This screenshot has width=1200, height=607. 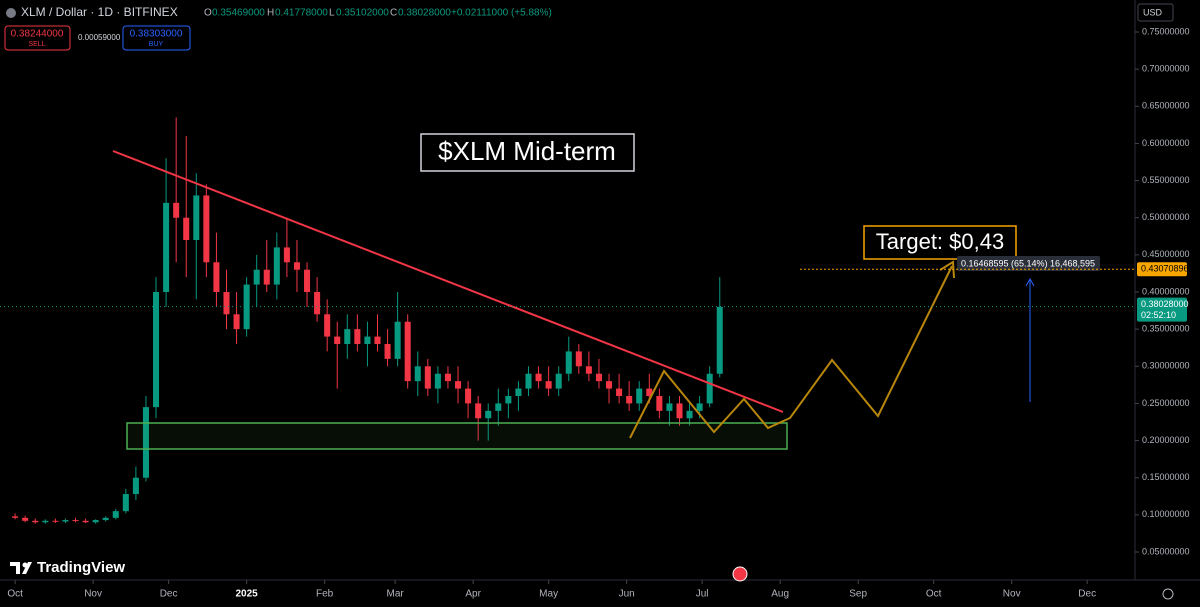 What do you see at coordinates (791, 352) in the screenshot?
I see `projection-path` at bounding box center [791, 352].